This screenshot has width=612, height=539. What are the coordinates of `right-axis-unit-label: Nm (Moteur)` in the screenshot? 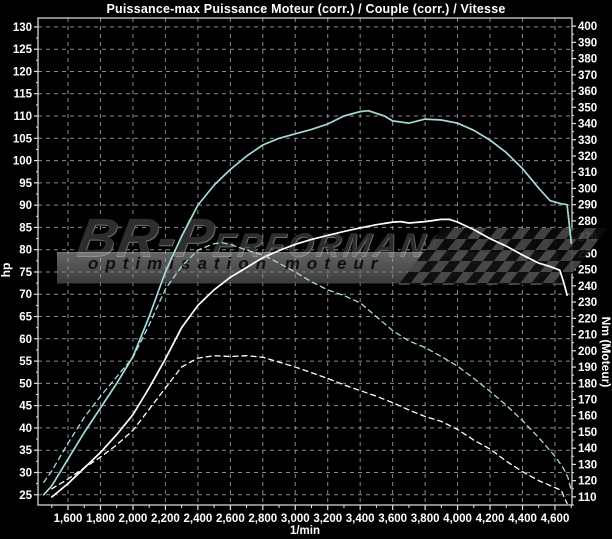 It's located at (605, 352).